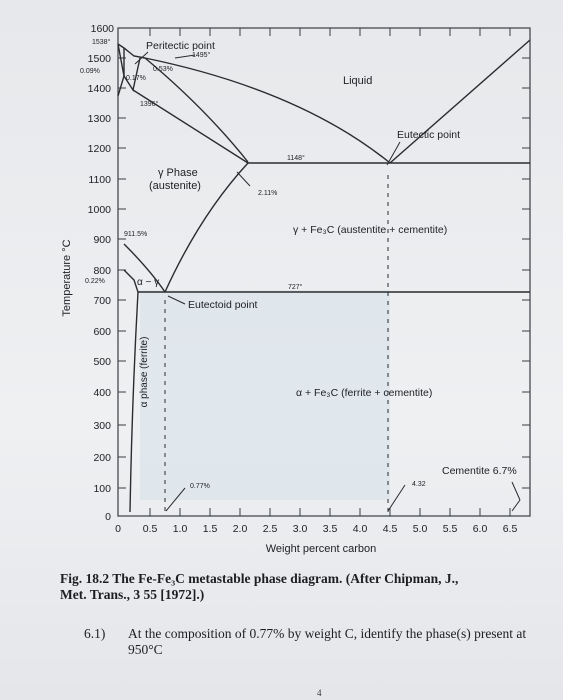  What do you see at coordinates (428, 135) in the screenshot?
I see `eutectic-point-label: Eutectic point` at bounding box center [428, 135].